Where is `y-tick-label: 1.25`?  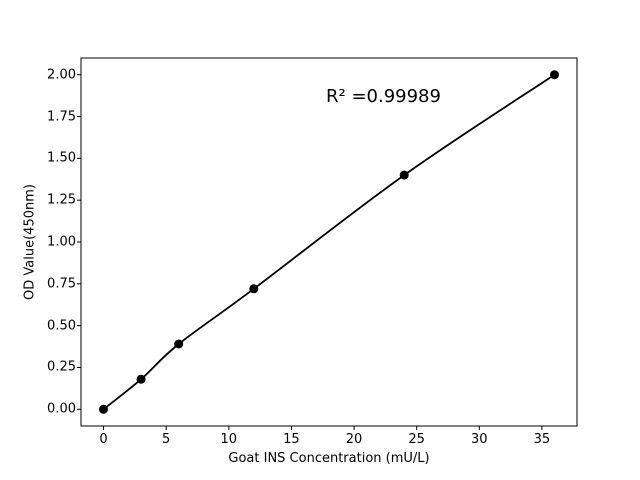 y-tick-label: 1.25 is located at coordinates (61, 200).